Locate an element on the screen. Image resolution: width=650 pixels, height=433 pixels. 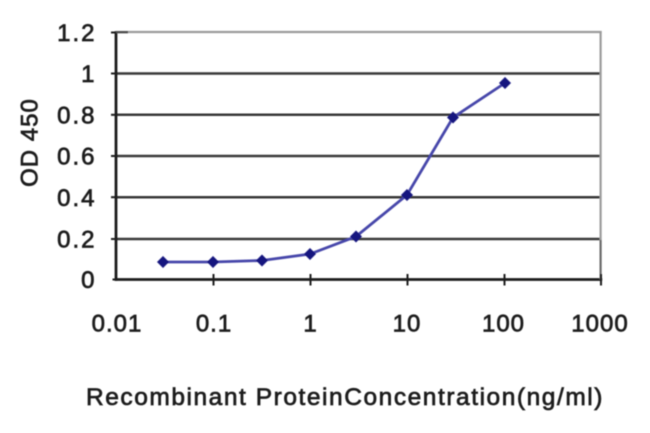
svg-text: 0.01 is located at coordinates (117, 324).